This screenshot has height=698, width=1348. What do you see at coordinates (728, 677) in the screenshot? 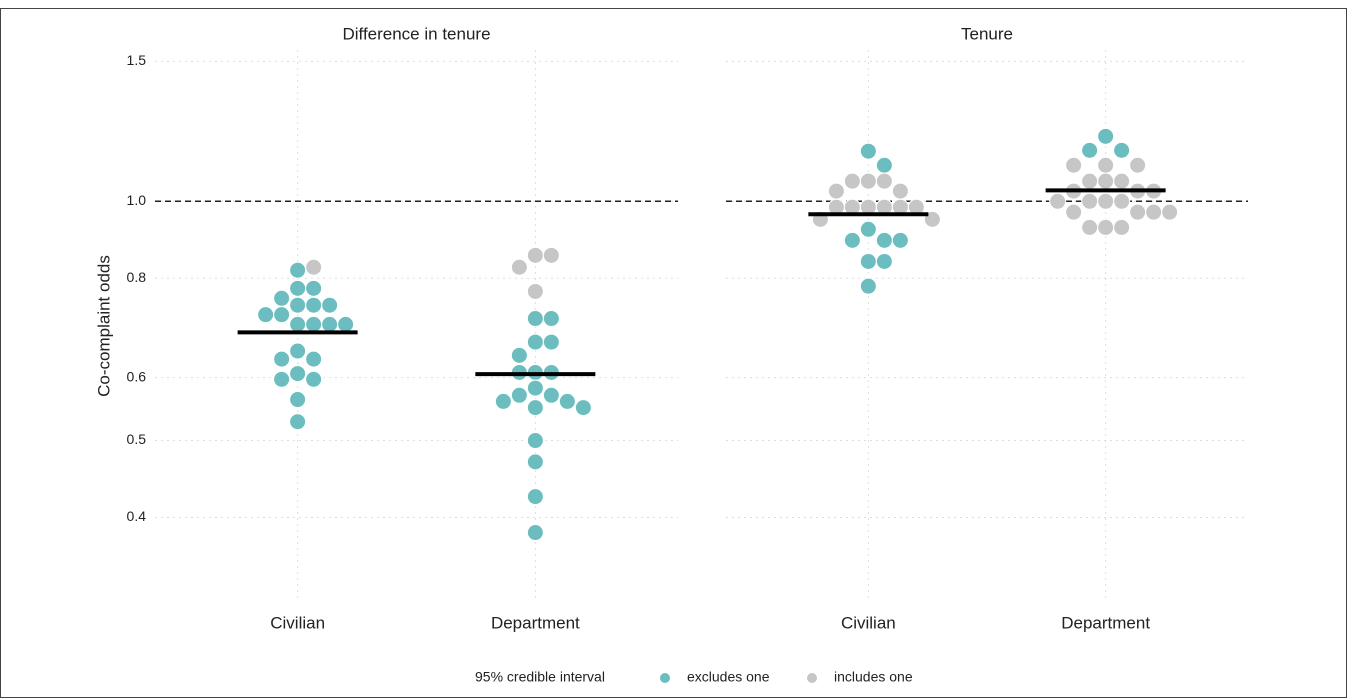
I see `legend-label: excludes one` at bounding box center [728, 677].